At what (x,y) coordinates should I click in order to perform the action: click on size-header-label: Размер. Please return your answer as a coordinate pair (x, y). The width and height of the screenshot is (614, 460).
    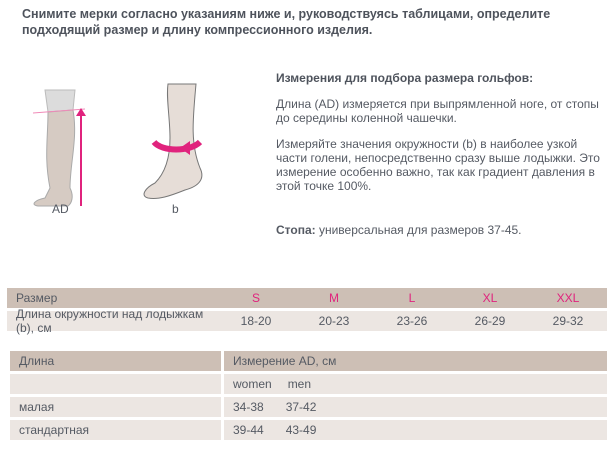
    Looking at the image, I should click on (37, 298).